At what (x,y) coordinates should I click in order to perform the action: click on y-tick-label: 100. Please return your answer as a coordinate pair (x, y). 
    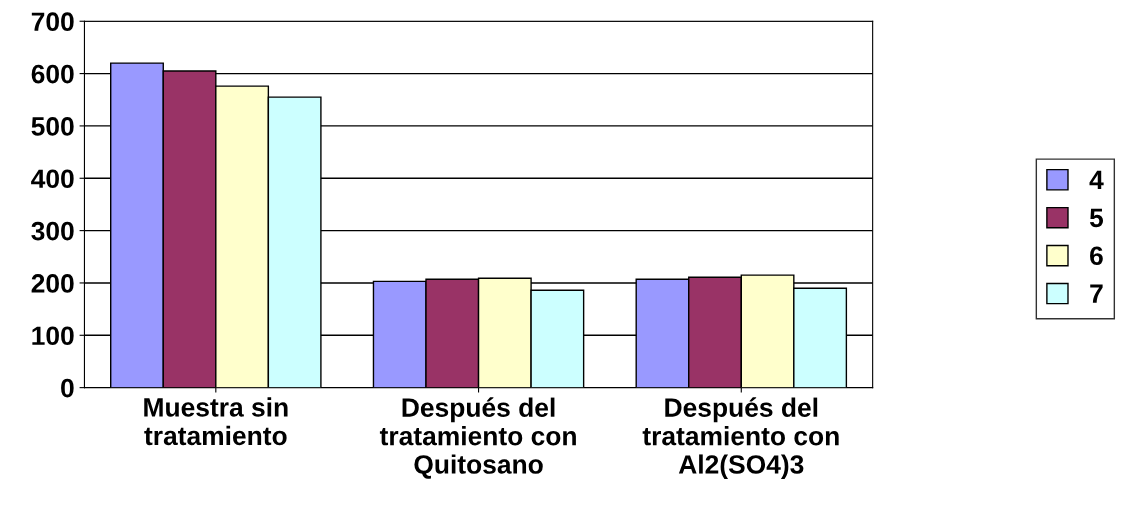
    Looking at the image, I should click on (53, 336).